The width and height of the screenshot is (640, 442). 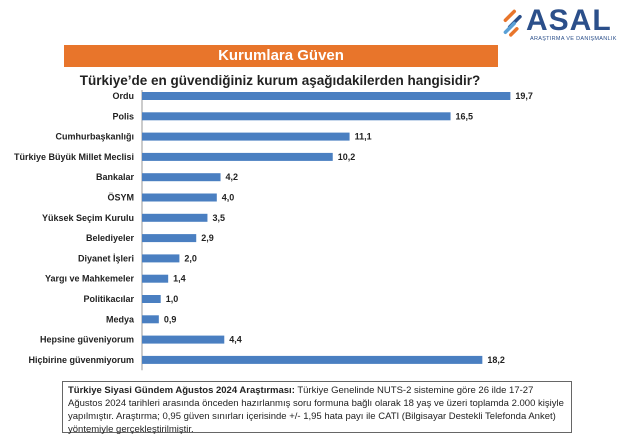 What do you see at coordinates (232, 177) in the screenshot?
I see `value-label: 4,2` at bounding box center [232, 177].